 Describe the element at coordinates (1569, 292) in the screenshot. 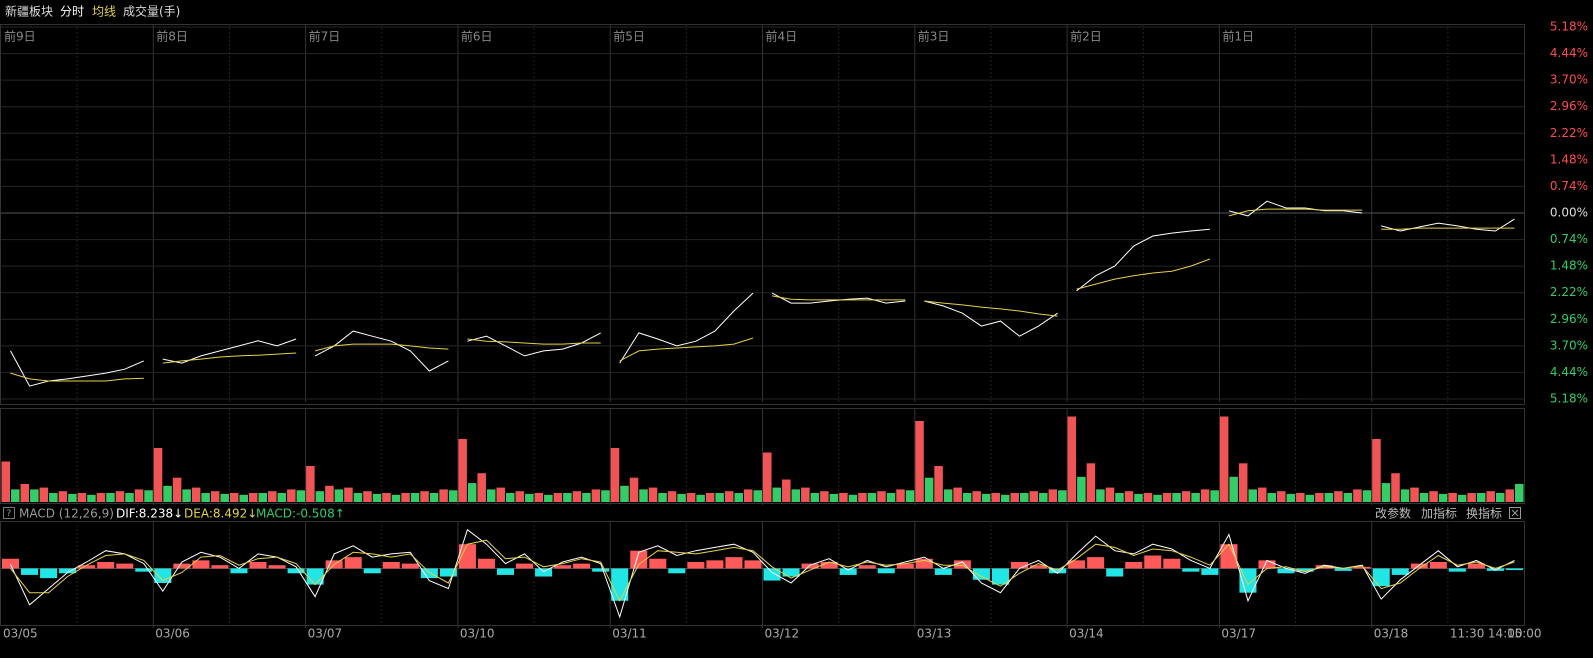

I see `y-tick-label: 2.22%` at that location.